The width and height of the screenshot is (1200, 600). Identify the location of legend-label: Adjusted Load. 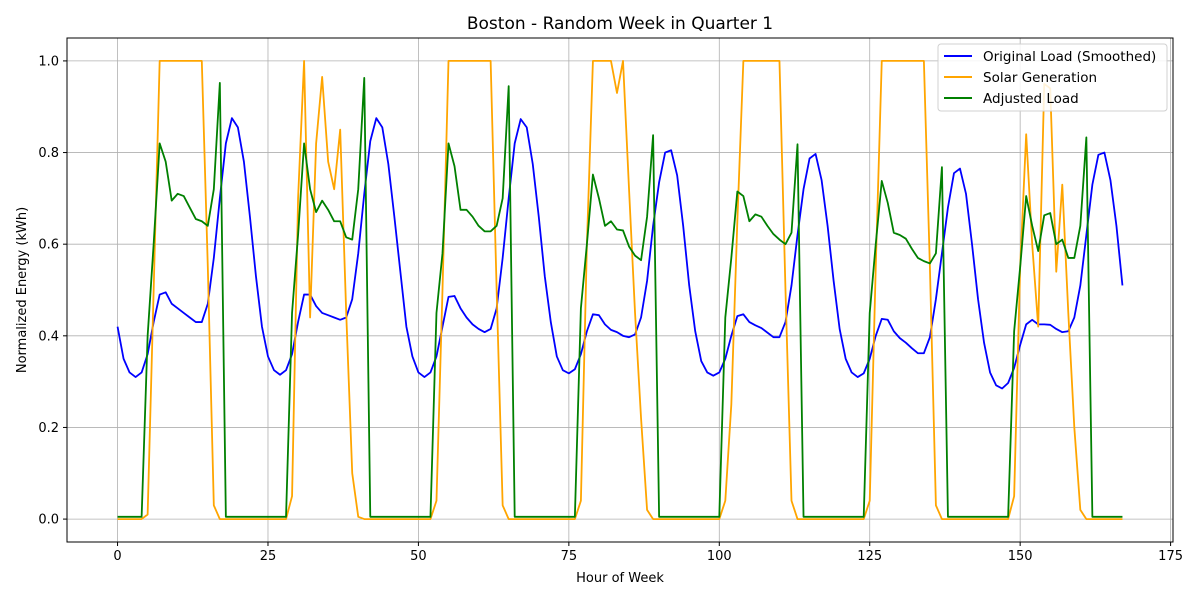
(1031, 99).